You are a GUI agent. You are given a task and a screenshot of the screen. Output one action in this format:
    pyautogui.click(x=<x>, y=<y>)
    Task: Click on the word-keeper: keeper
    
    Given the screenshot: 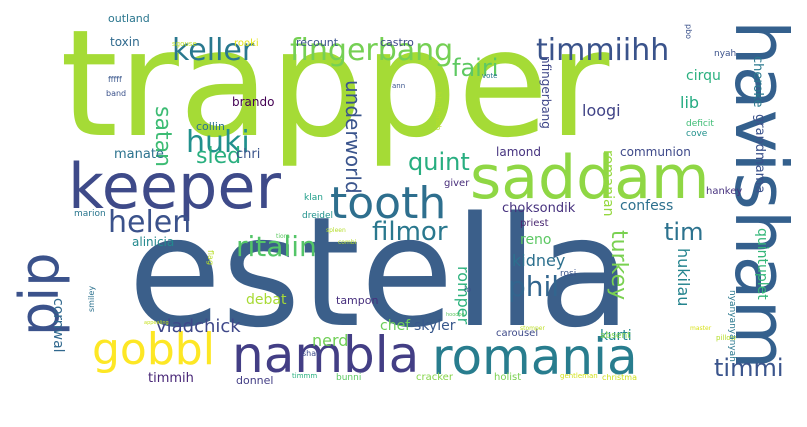 What is the action you would take?
    pyautogui.click(x=174, y=186)
    